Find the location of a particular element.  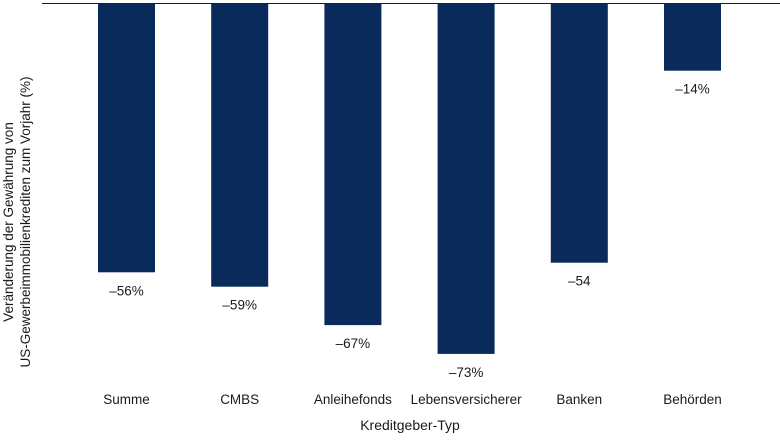

category-label: Summe is located at coordinates (126, 399).